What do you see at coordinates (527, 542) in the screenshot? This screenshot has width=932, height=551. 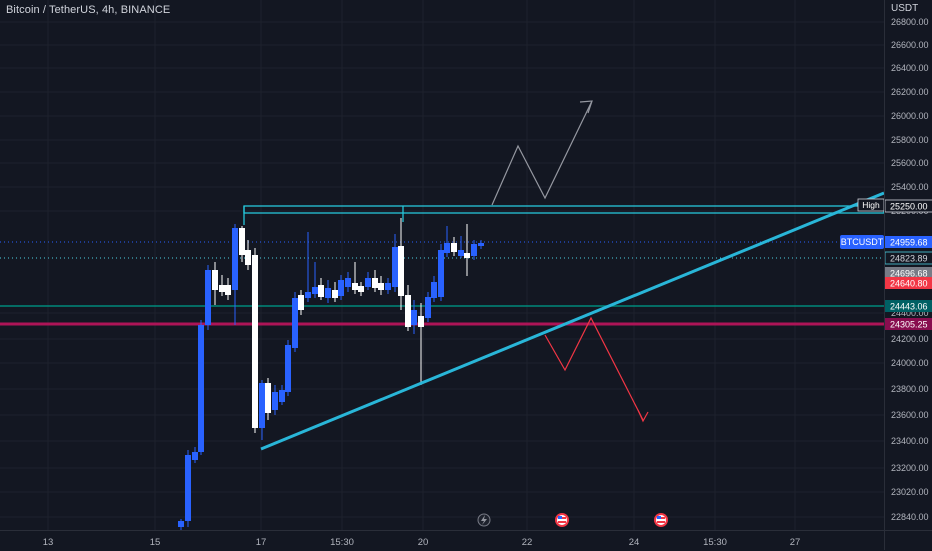 I see `time-tick-label: 22` at bounding box center [527, 542].